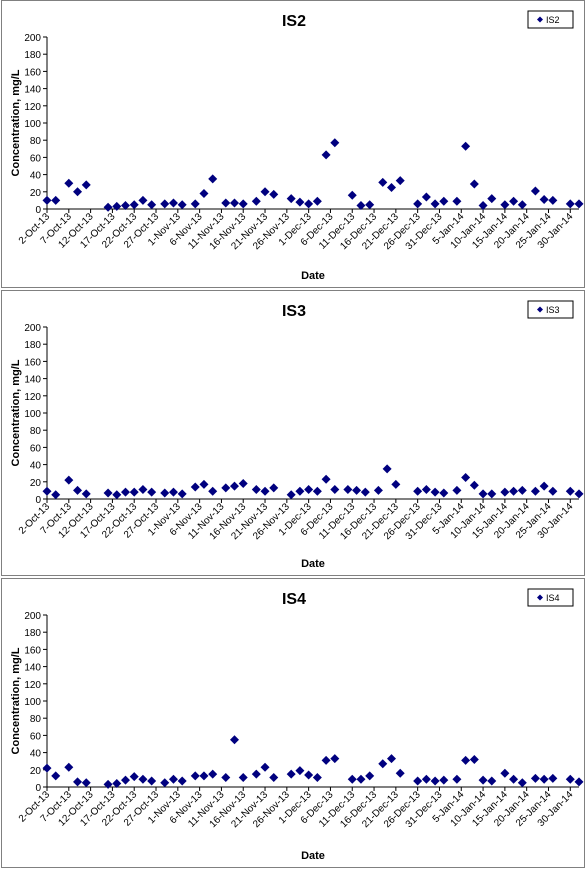 This screenshot has height=870, width=587. What do you see at coordinates (313, 856) in the screenshot?
I see `x-axis-label: Date` at bounding box center [313, 856].